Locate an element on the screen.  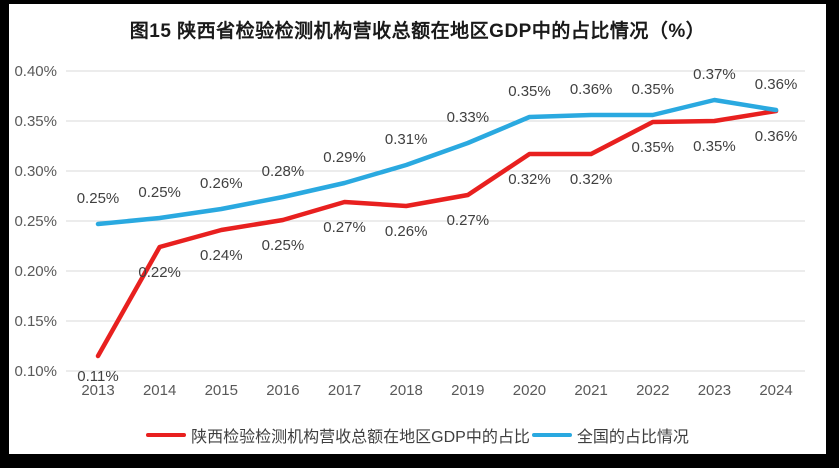
data-label: 0.22% is located at coordinates (159, 272).